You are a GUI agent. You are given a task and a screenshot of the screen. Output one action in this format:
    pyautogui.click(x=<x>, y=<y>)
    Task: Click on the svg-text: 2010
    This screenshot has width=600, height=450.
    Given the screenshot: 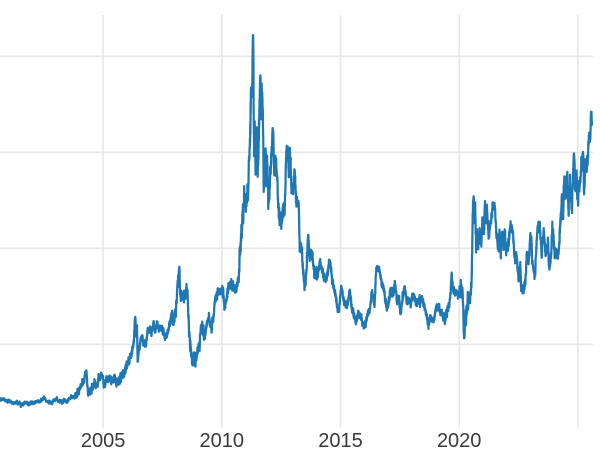 What is the action you would take?
    pyautogui.click(x=222, y=440)
    